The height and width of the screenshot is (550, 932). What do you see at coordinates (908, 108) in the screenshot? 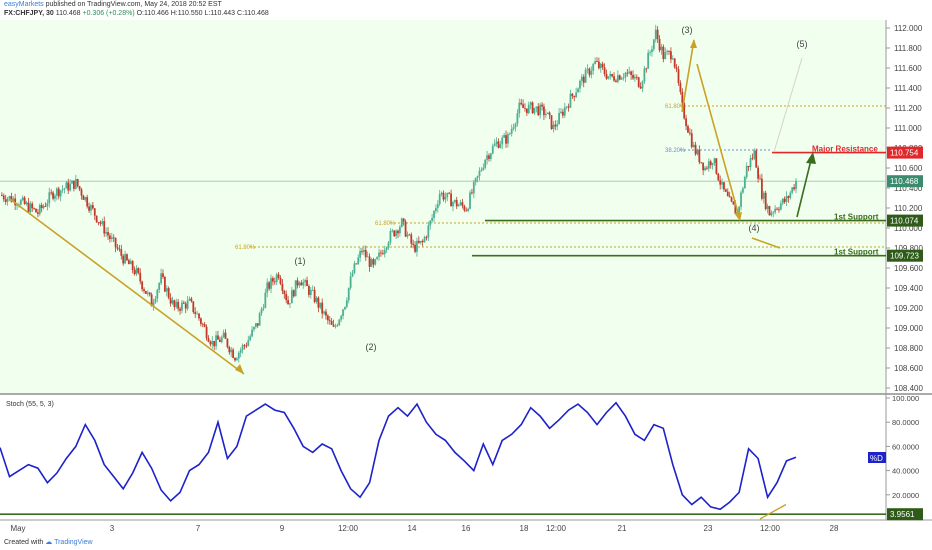
I see `price-tick-label: 111.200` at bounding box center [908, 108].